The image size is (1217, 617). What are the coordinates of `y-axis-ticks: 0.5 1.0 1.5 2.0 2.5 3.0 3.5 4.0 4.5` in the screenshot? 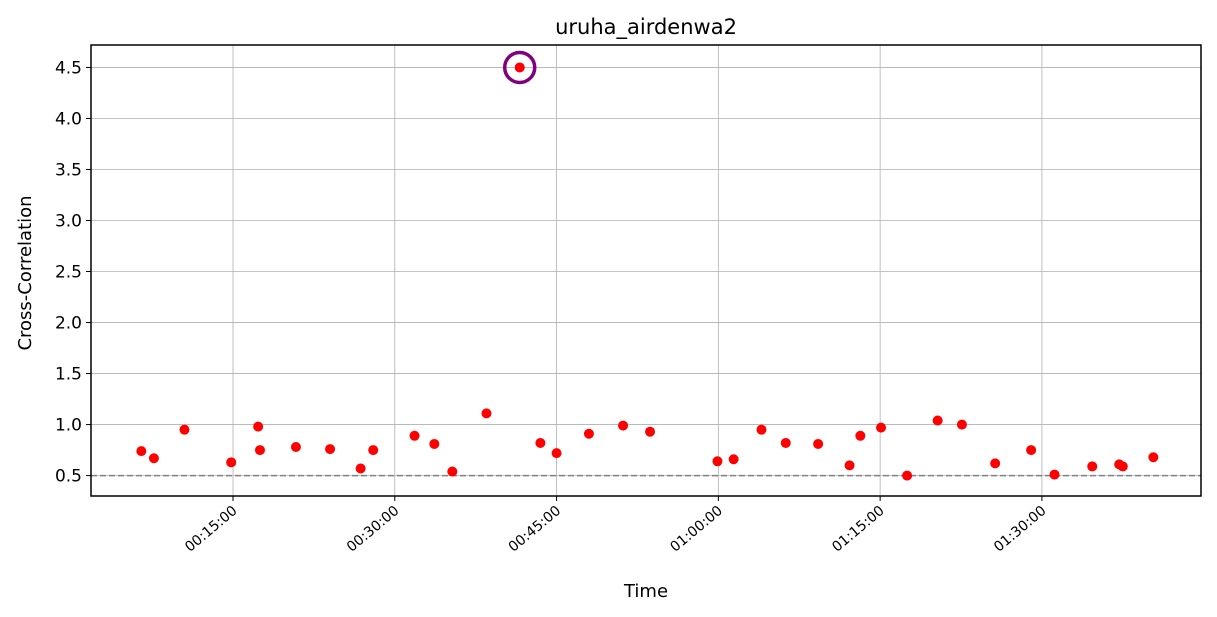 It's located at (73, 272).